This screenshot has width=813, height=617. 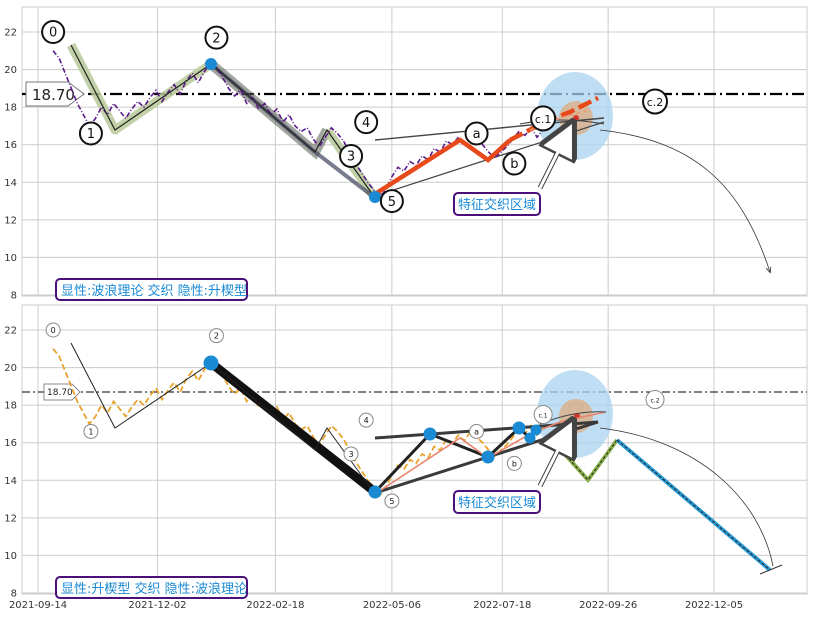 I want to click on top-forecast-c, so click(x=554, y=119).